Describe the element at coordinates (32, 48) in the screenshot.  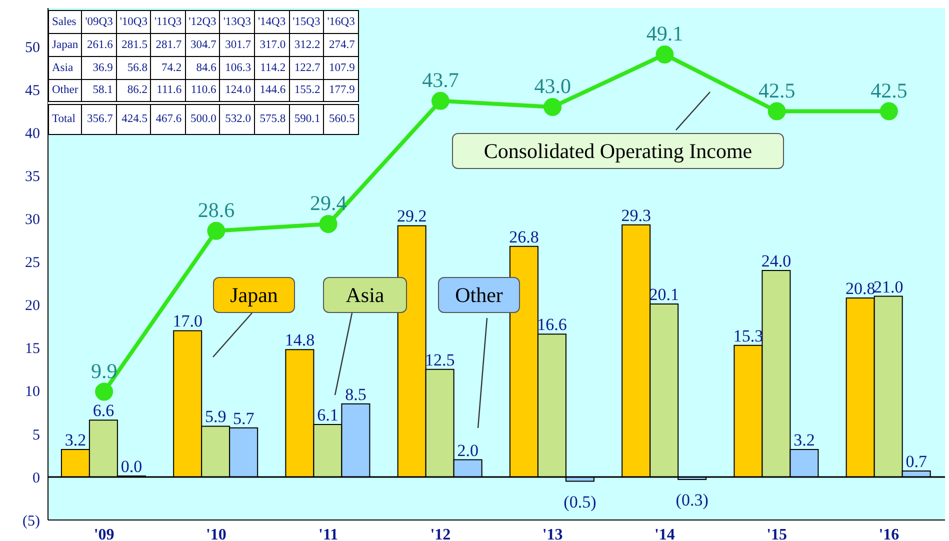
I see `y-tick-label: 50` at that location.